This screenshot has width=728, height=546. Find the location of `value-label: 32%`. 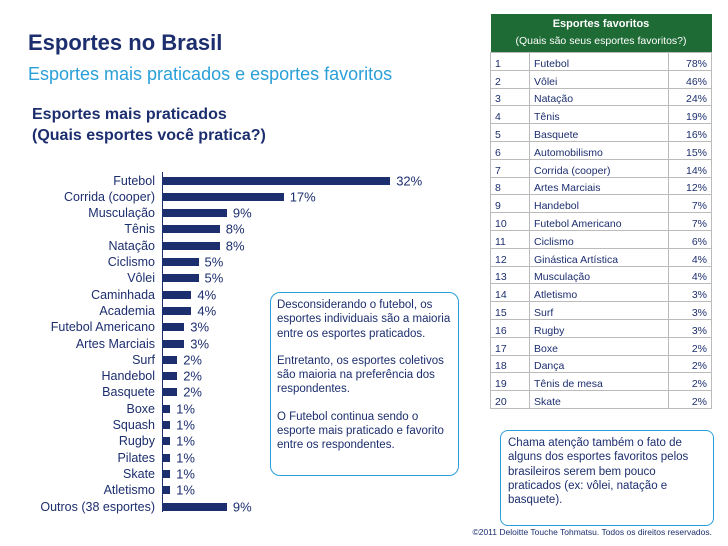

value-label: 32% is located at coordinates (409, 180).